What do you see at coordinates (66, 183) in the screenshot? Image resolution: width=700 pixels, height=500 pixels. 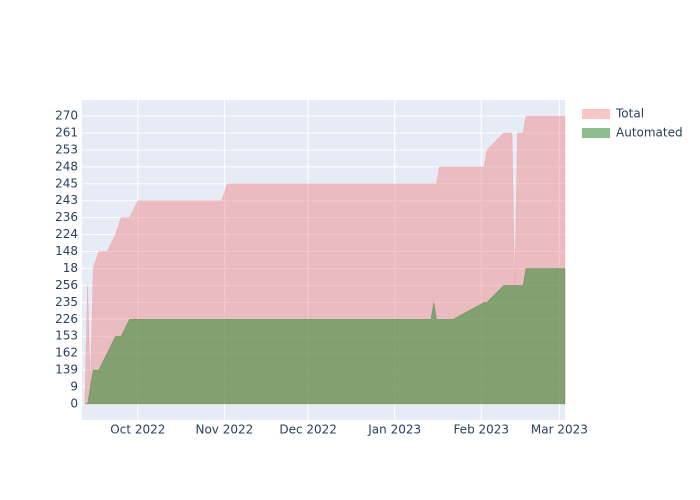 I see `y-tick-label: 245` at bounding box center [66, 183].